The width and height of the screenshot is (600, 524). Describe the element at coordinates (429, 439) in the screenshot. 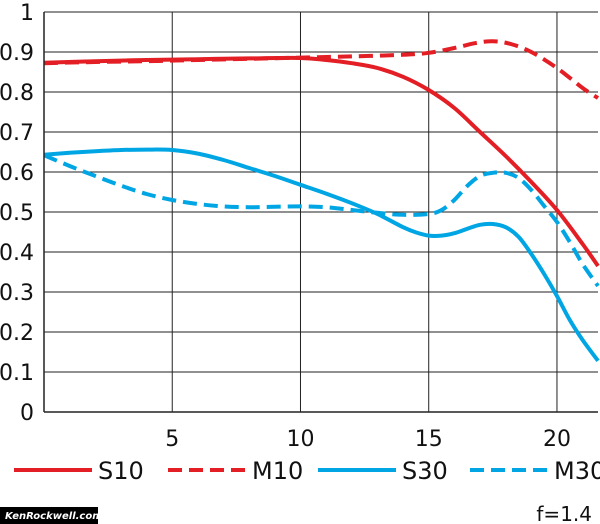

I see `x-tick-label-2: 15` at that location.